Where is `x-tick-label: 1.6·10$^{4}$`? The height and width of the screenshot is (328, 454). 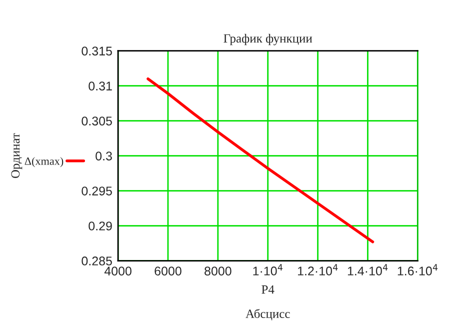 x-tick-label: 1.6·10$^{4}$ is located at coordinates (418, 270).